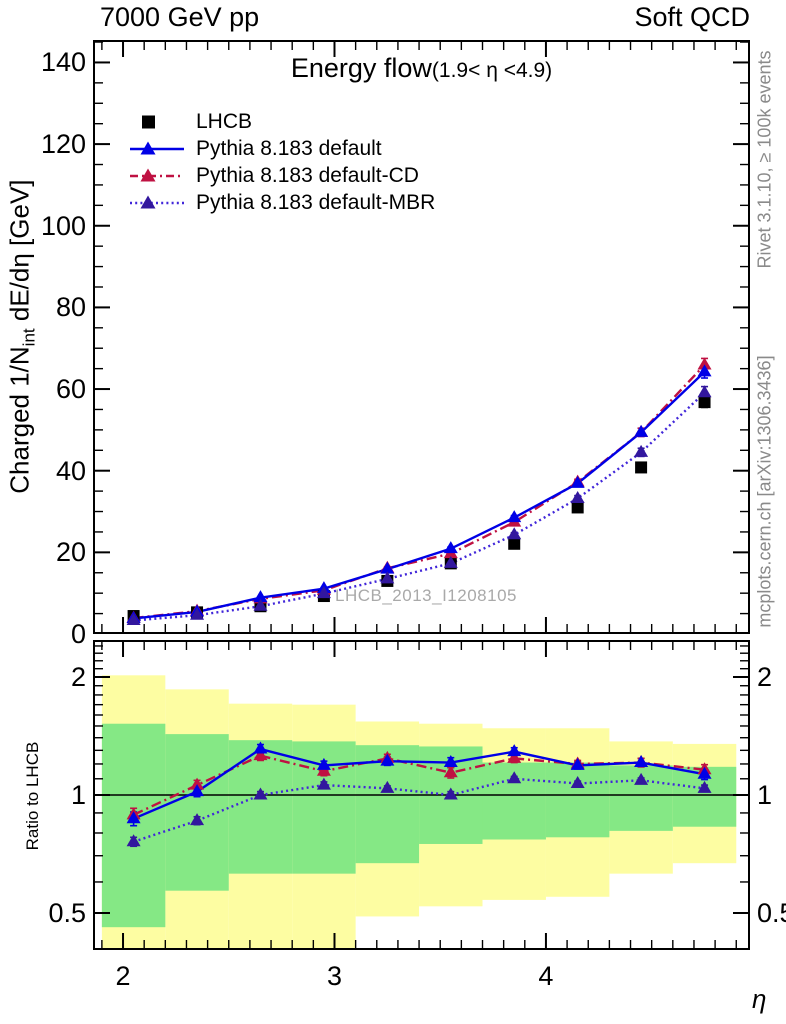 This screenshot has width=786, height=1024. I want to click on legend-item-0: LHCB, so click(281, 121).